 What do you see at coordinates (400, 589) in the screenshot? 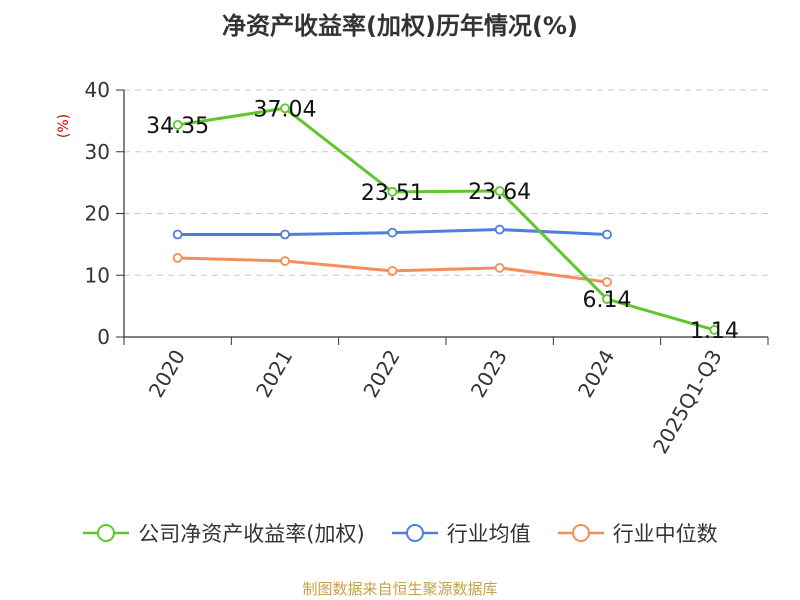
I see `source-note: 制图数据来自恒生聚源数据库` at bounding box center [400, 589].